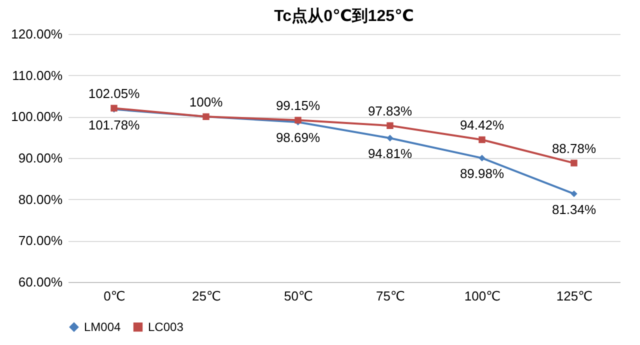 The width and height of the screenshot is (640, 345). I want to click on x-tick-label: 125℃, so click(574, 296).